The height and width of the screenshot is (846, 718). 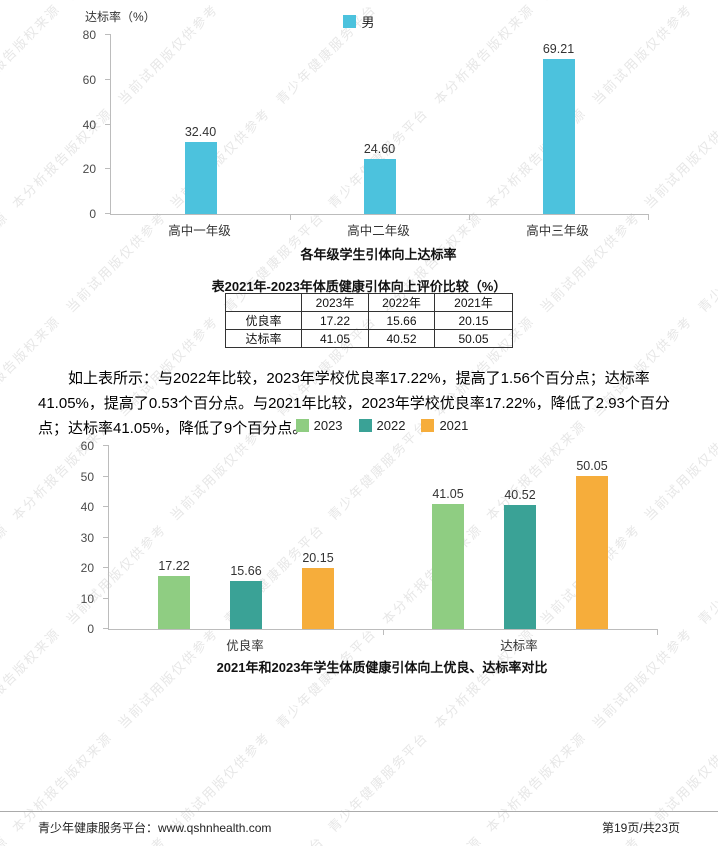 I want to click on bar-value-label: 17.22, so click(x=174, y=566).